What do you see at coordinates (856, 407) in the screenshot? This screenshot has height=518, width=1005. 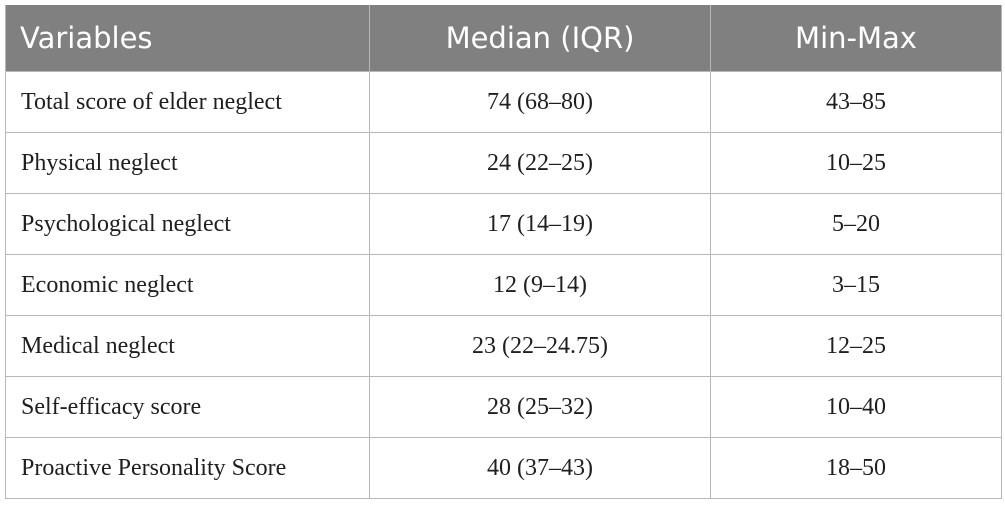 I see `min-max-cell: 10–40` at bounding box center [856, 407].